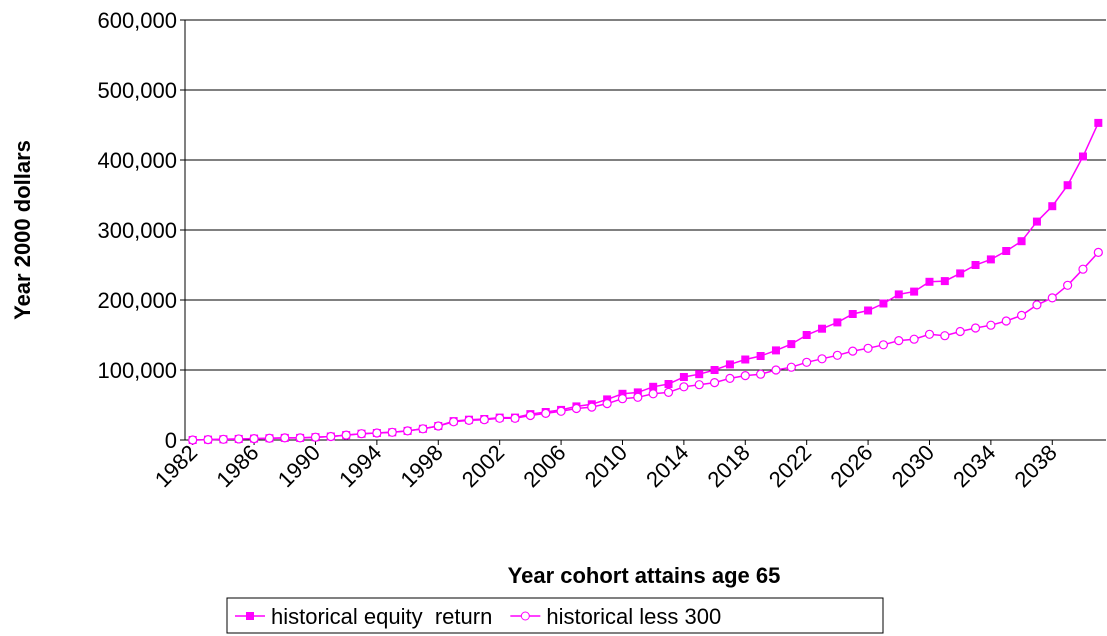 The image size is (1107, 636). I want to click on x-tick-label: 1982, so click(176, 466).